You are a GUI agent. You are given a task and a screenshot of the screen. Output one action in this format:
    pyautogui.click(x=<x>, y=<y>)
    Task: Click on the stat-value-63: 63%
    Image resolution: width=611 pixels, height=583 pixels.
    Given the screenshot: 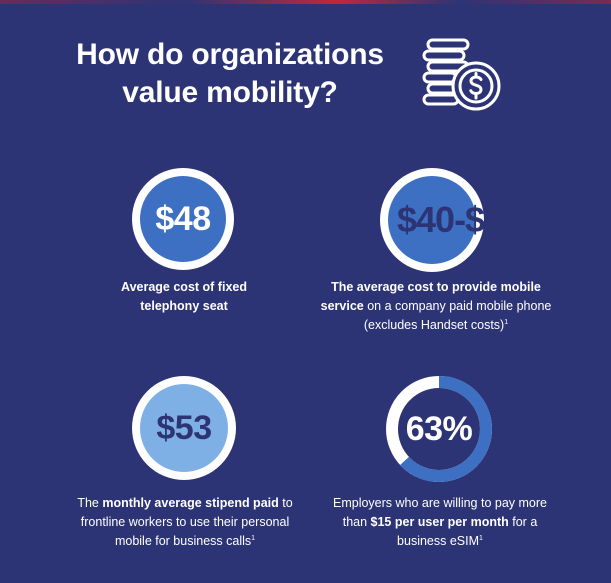 What is the action you would take?
    pyautogui.click(x=439, y=428)
    